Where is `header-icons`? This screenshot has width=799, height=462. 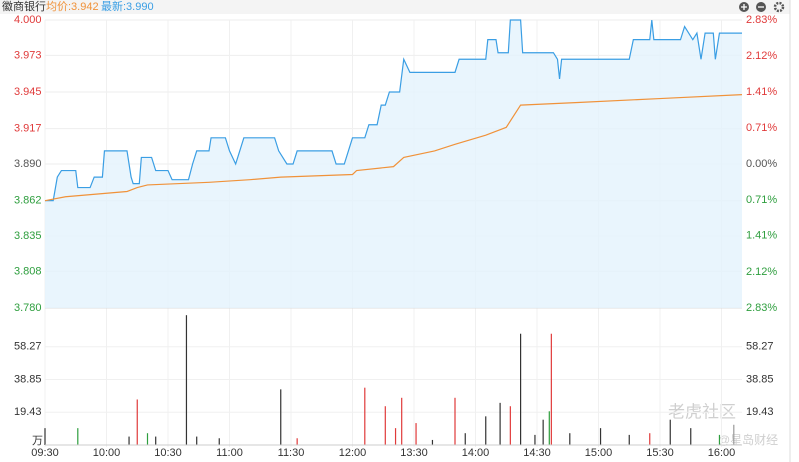
header-icons is located at coordinates (762, 7).